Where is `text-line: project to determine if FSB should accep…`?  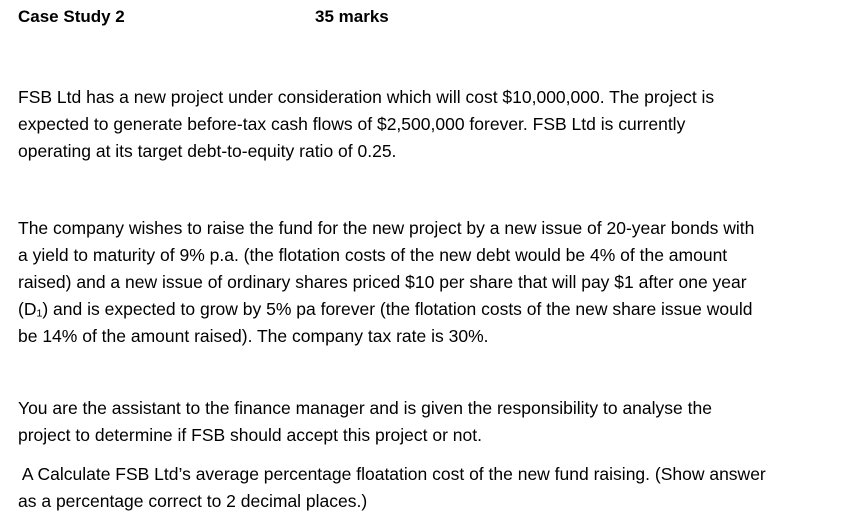 text-line: project to determine if FSB should accep… is located at coordinates (250, 435).